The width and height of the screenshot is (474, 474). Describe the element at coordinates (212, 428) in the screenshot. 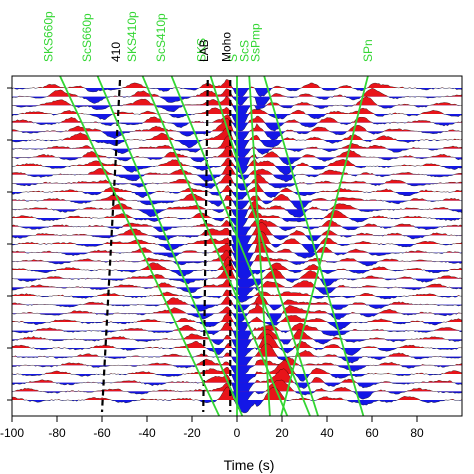

I see `x-axis: -100 -80 -60 -40 -20 0 20 40 60 80` at that location.